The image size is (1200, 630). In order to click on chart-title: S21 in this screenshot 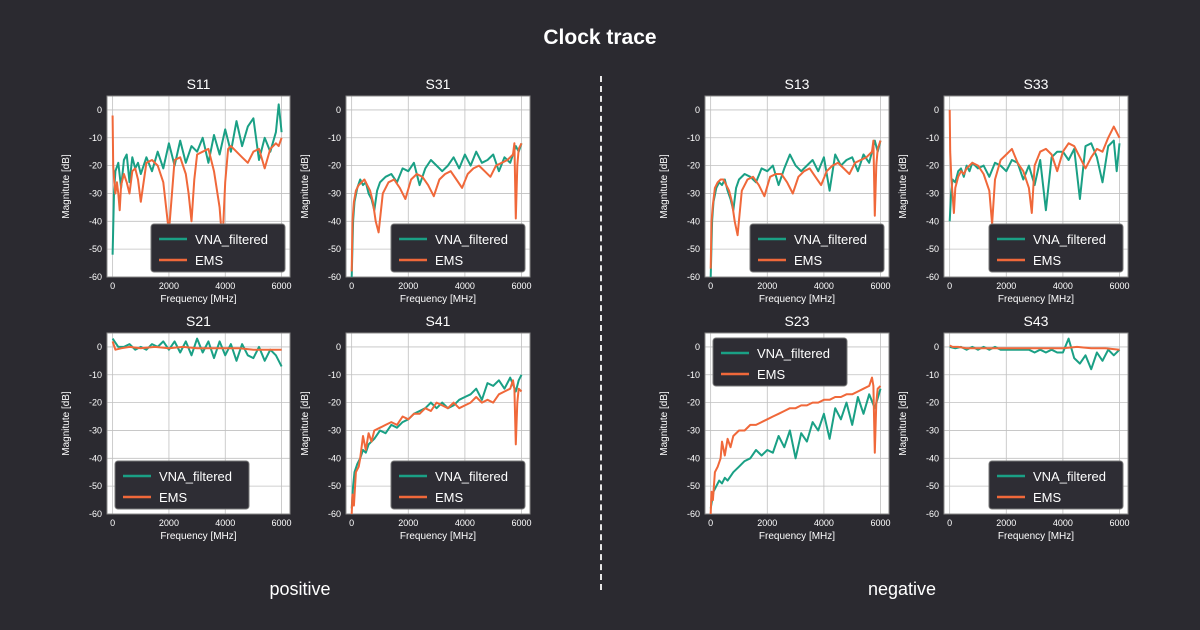, I will do `click(198, 321)`.